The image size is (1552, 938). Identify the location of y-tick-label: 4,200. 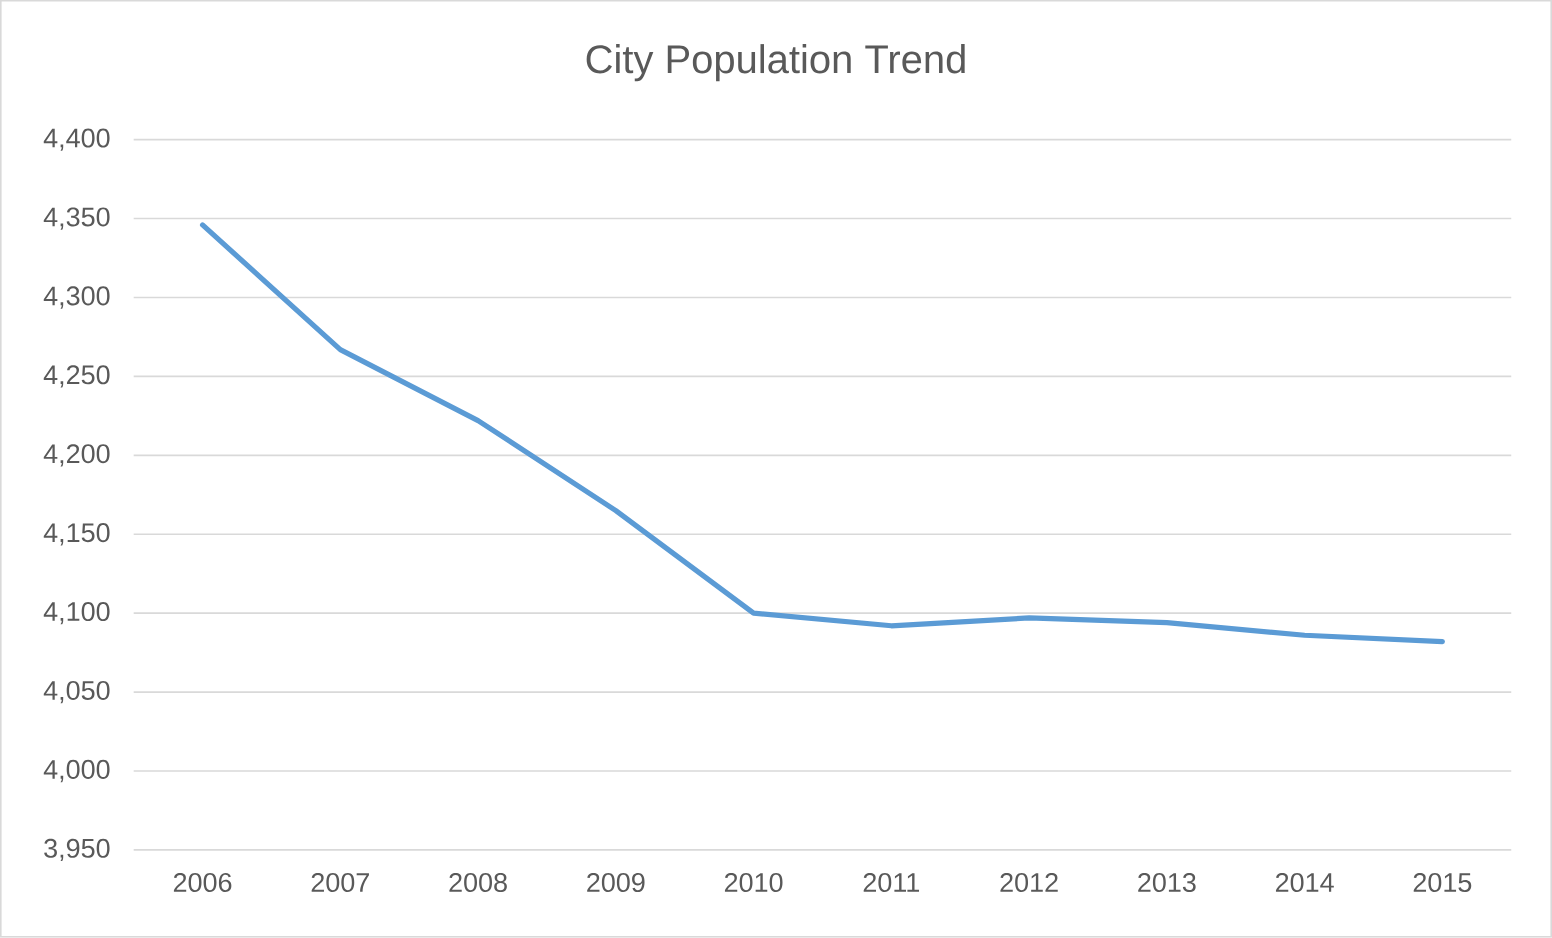
(76, 455).